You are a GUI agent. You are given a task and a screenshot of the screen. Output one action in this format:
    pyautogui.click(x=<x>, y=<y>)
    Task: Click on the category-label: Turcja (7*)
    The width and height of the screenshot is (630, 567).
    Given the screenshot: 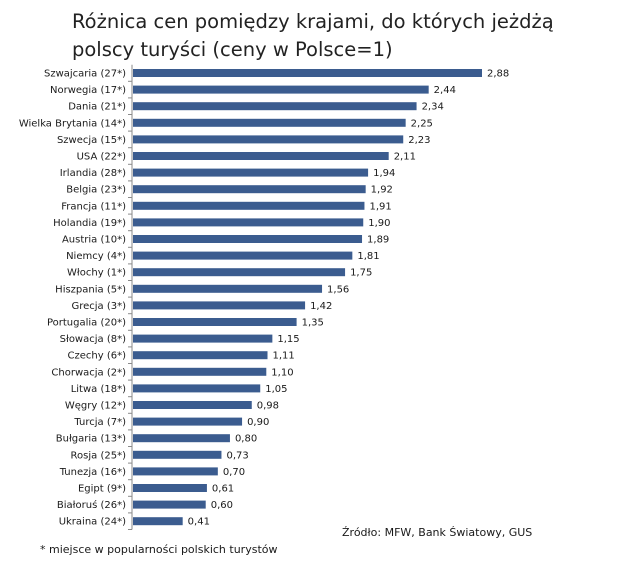 What is the action you would take?
    pyautogui.click(x=99, y=422)
    